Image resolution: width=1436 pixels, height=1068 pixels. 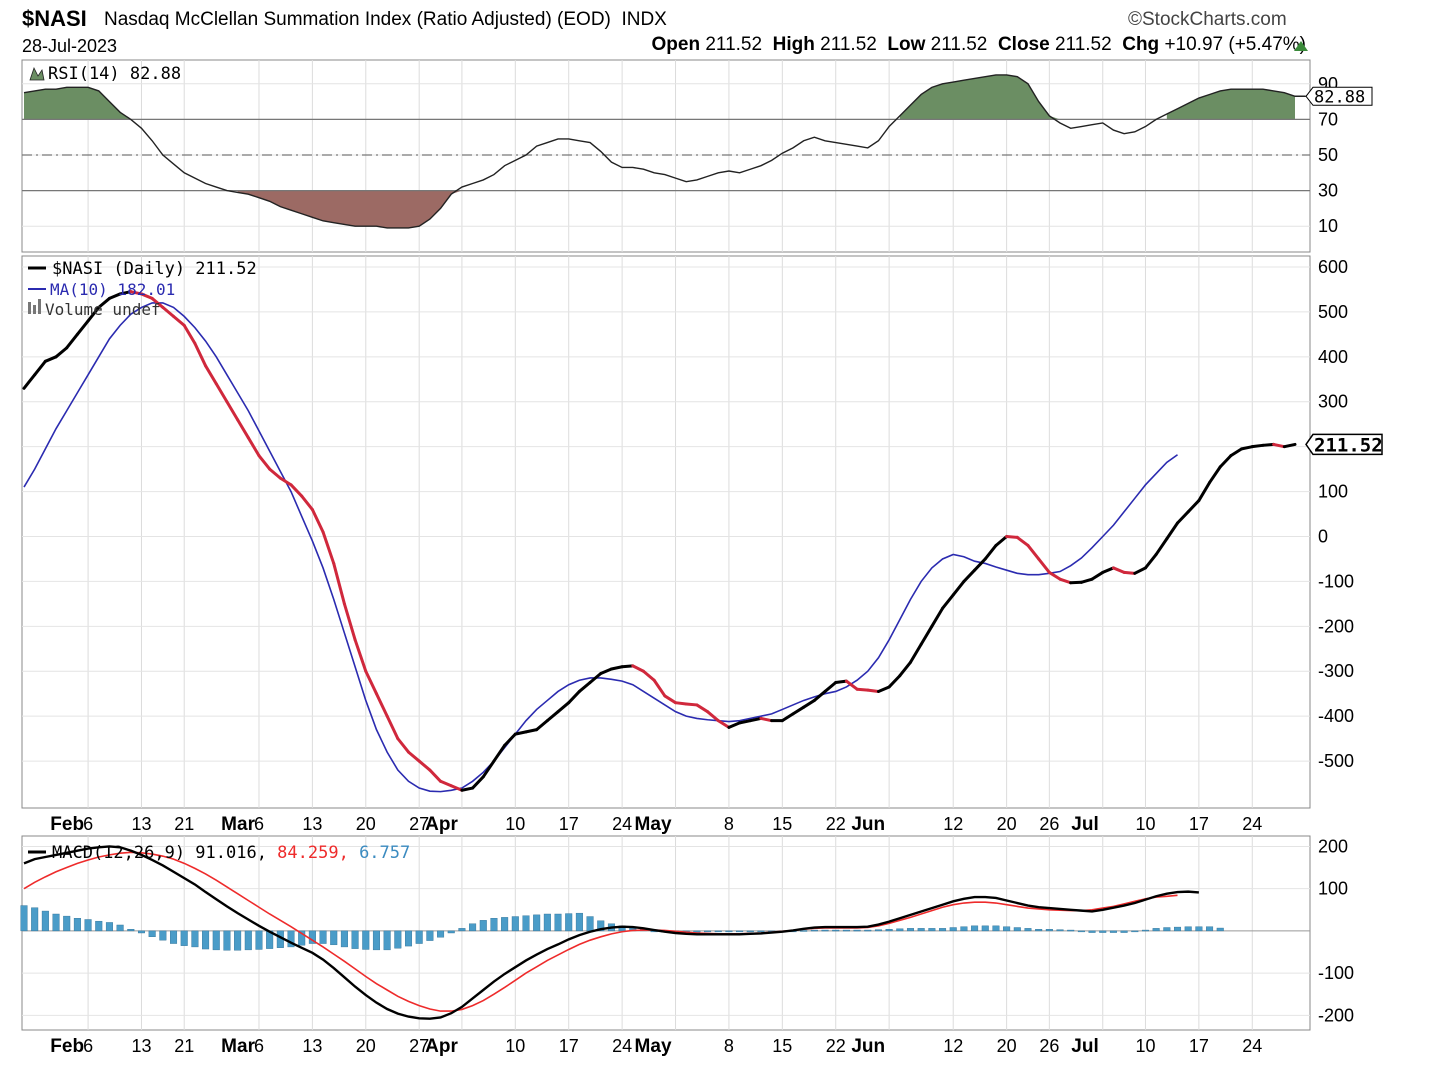 What do you see at coordinates (1336, 716) in the screenshot?
I see `price-tick-label: -400` at bounding box center [1336, 716].